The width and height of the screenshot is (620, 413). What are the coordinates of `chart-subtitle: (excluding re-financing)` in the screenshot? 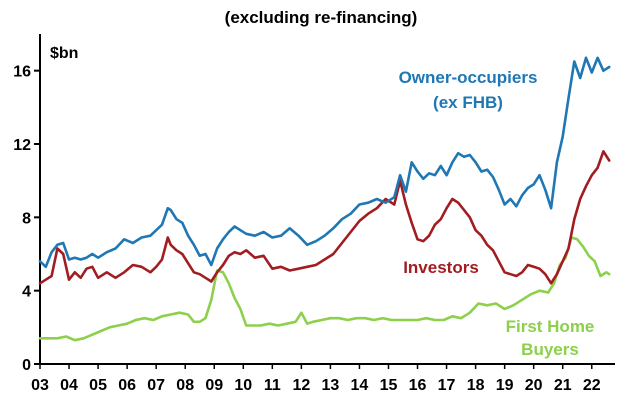 It's located at (321, 17).